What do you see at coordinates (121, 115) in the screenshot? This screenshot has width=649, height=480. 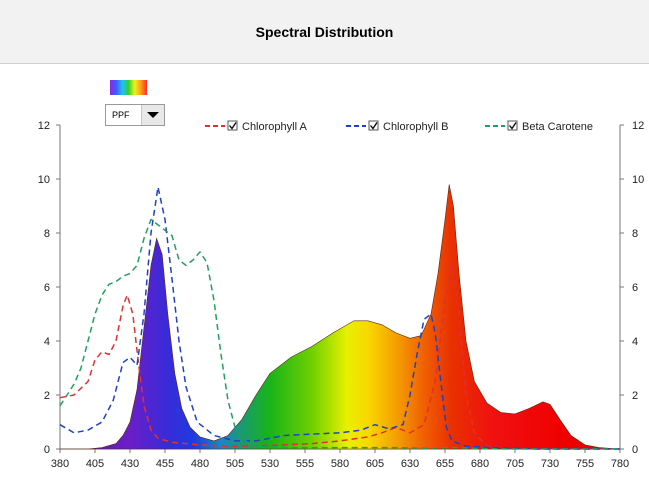 I see `ppf-dropdown-value: PPF` at bounding box center [121, 115].